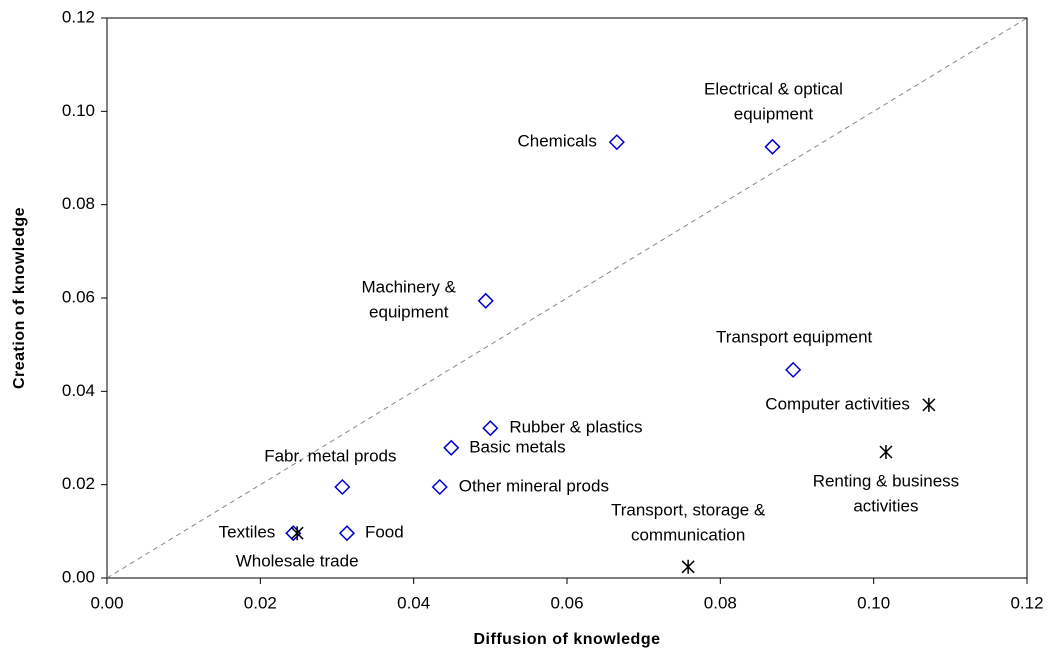  What do you see at coordinates (720, 602) in the screenshot?
I see `x-tick-label: 0.08` at bounding box center [720, 602].